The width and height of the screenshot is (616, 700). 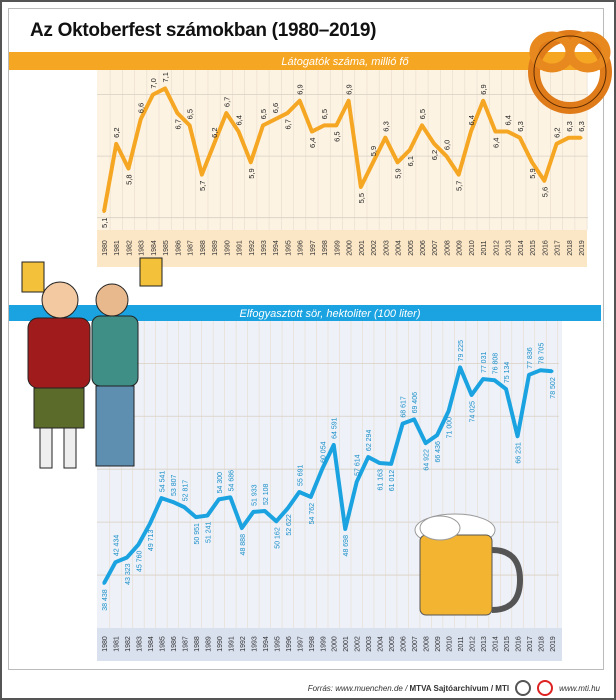 What do you see at coordinates (166, 248) in the screenshot?
I see `visitors-year-label: 1985` at bounding box center [166, 248].